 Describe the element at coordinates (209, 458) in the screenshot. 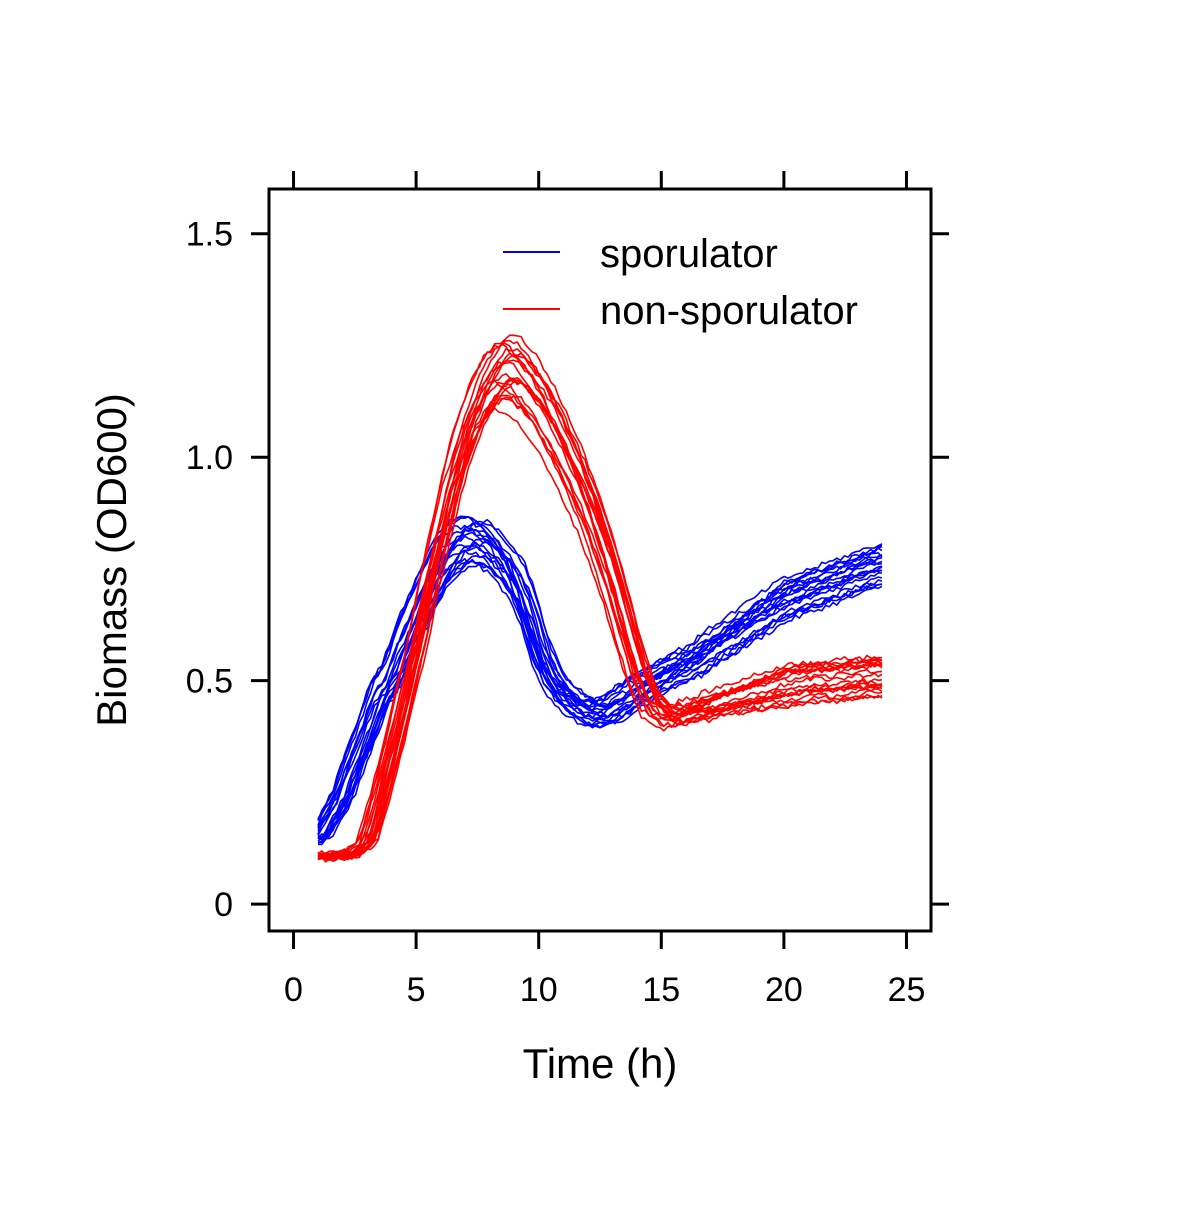

I see `y-tick-label: 1.0` at that location.